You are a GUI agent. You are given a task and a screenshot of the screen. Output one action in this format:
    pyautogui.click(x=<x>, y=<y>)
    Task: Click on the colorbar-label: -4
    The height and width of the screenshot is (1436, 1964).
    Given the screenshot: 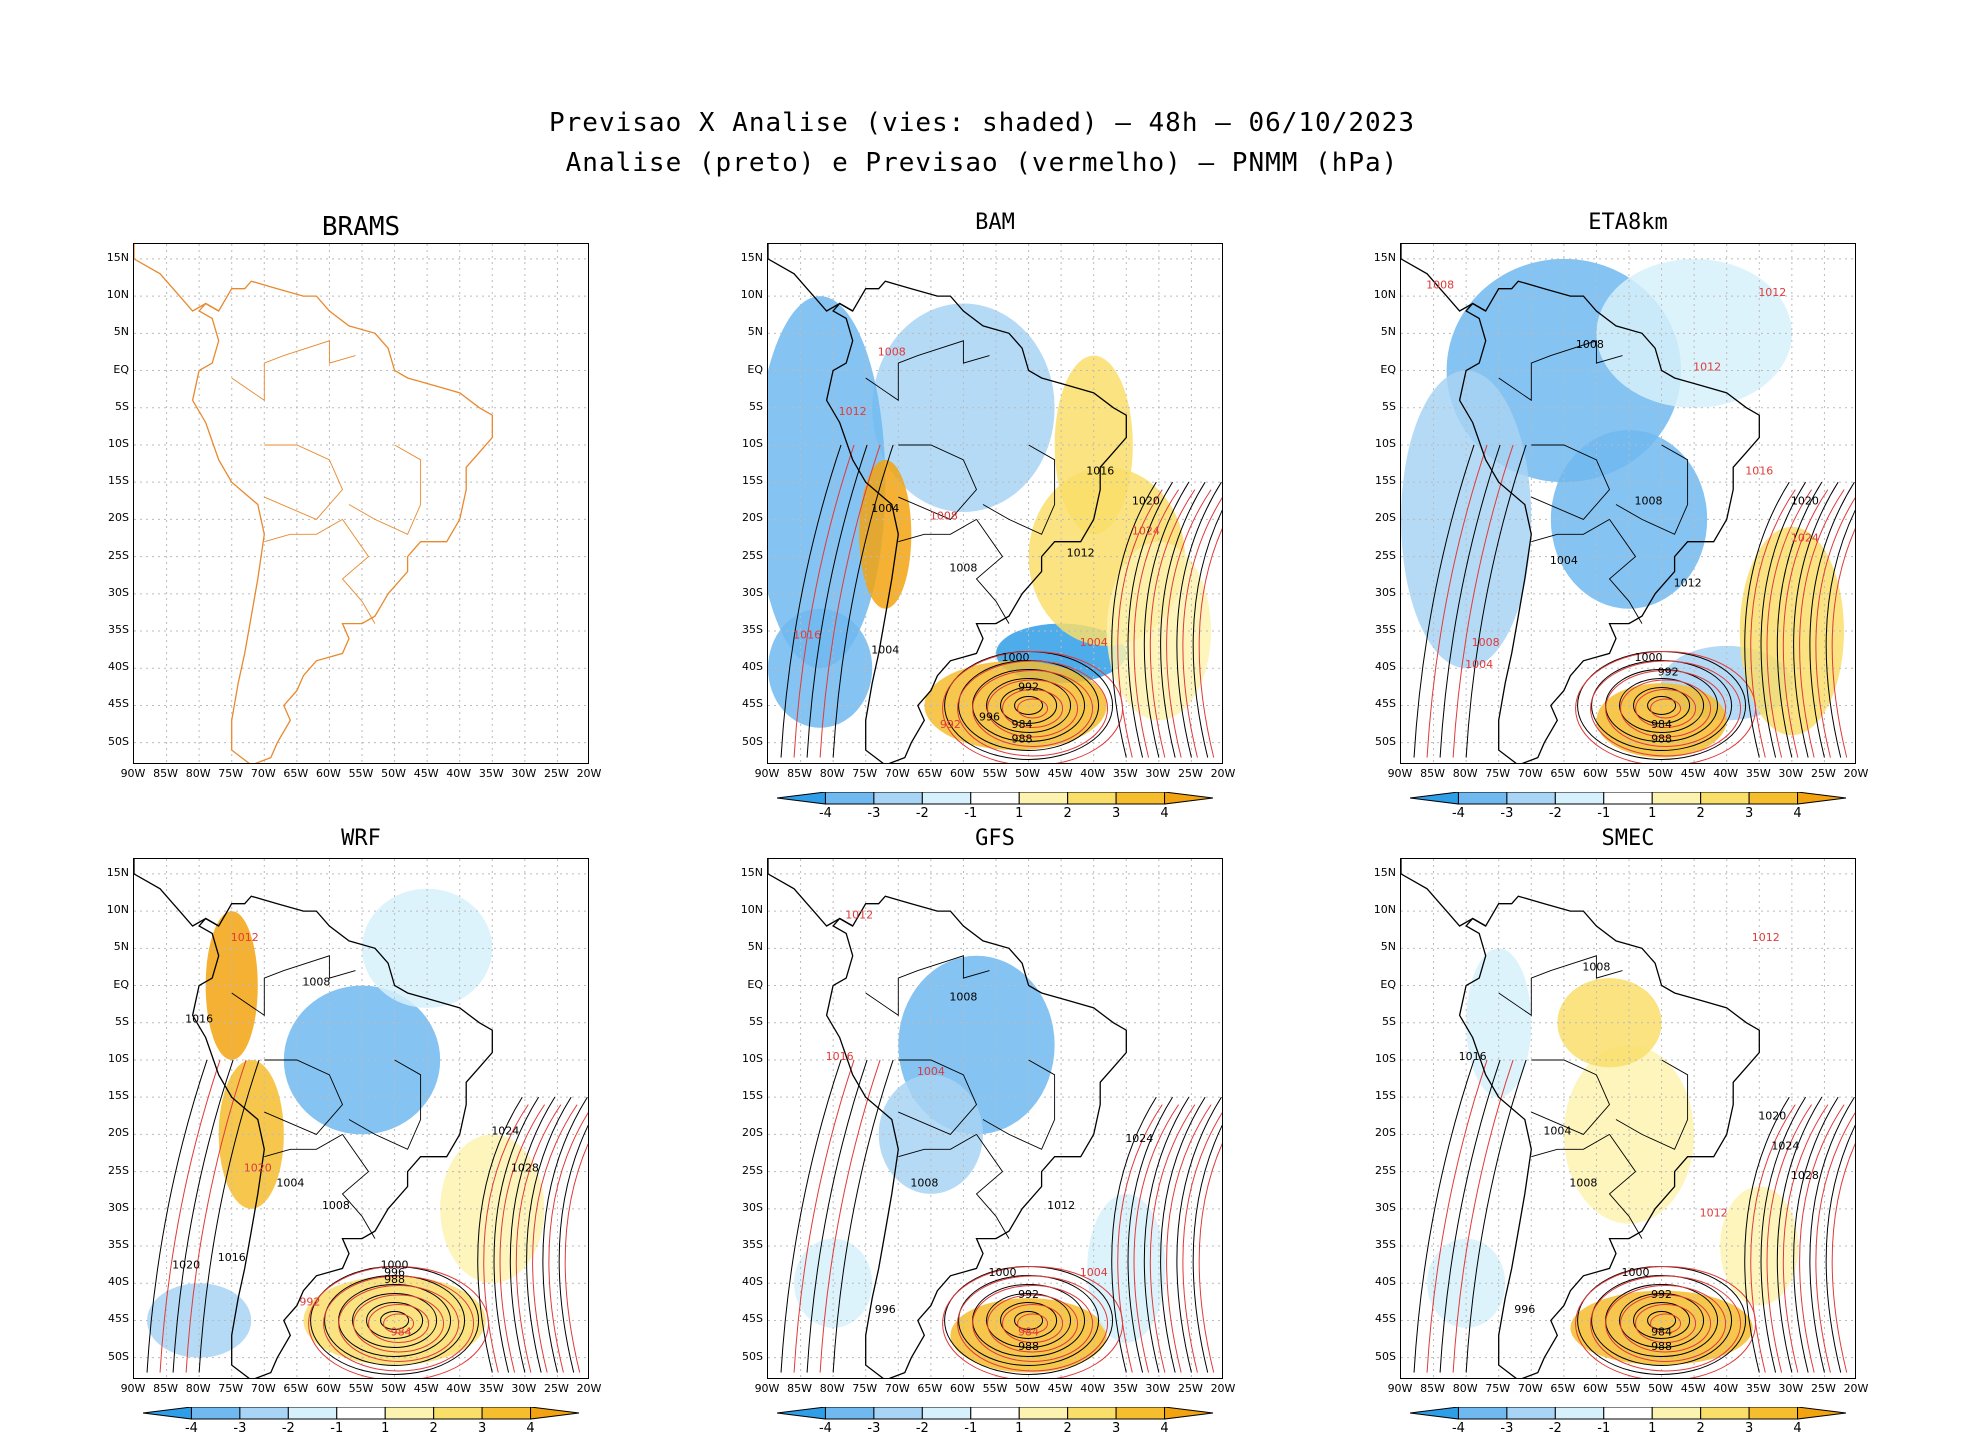 What is the action you would take?
    pyautogui.click(x=825, y=1428)
    